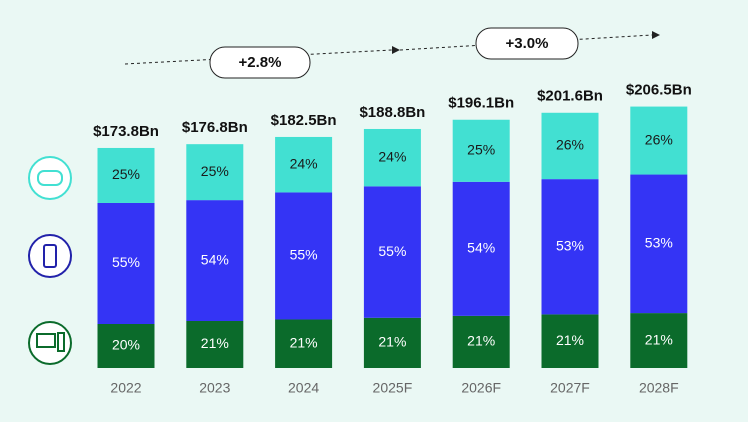  I want to click on x-tick-label: 2022, so click(125, 388).